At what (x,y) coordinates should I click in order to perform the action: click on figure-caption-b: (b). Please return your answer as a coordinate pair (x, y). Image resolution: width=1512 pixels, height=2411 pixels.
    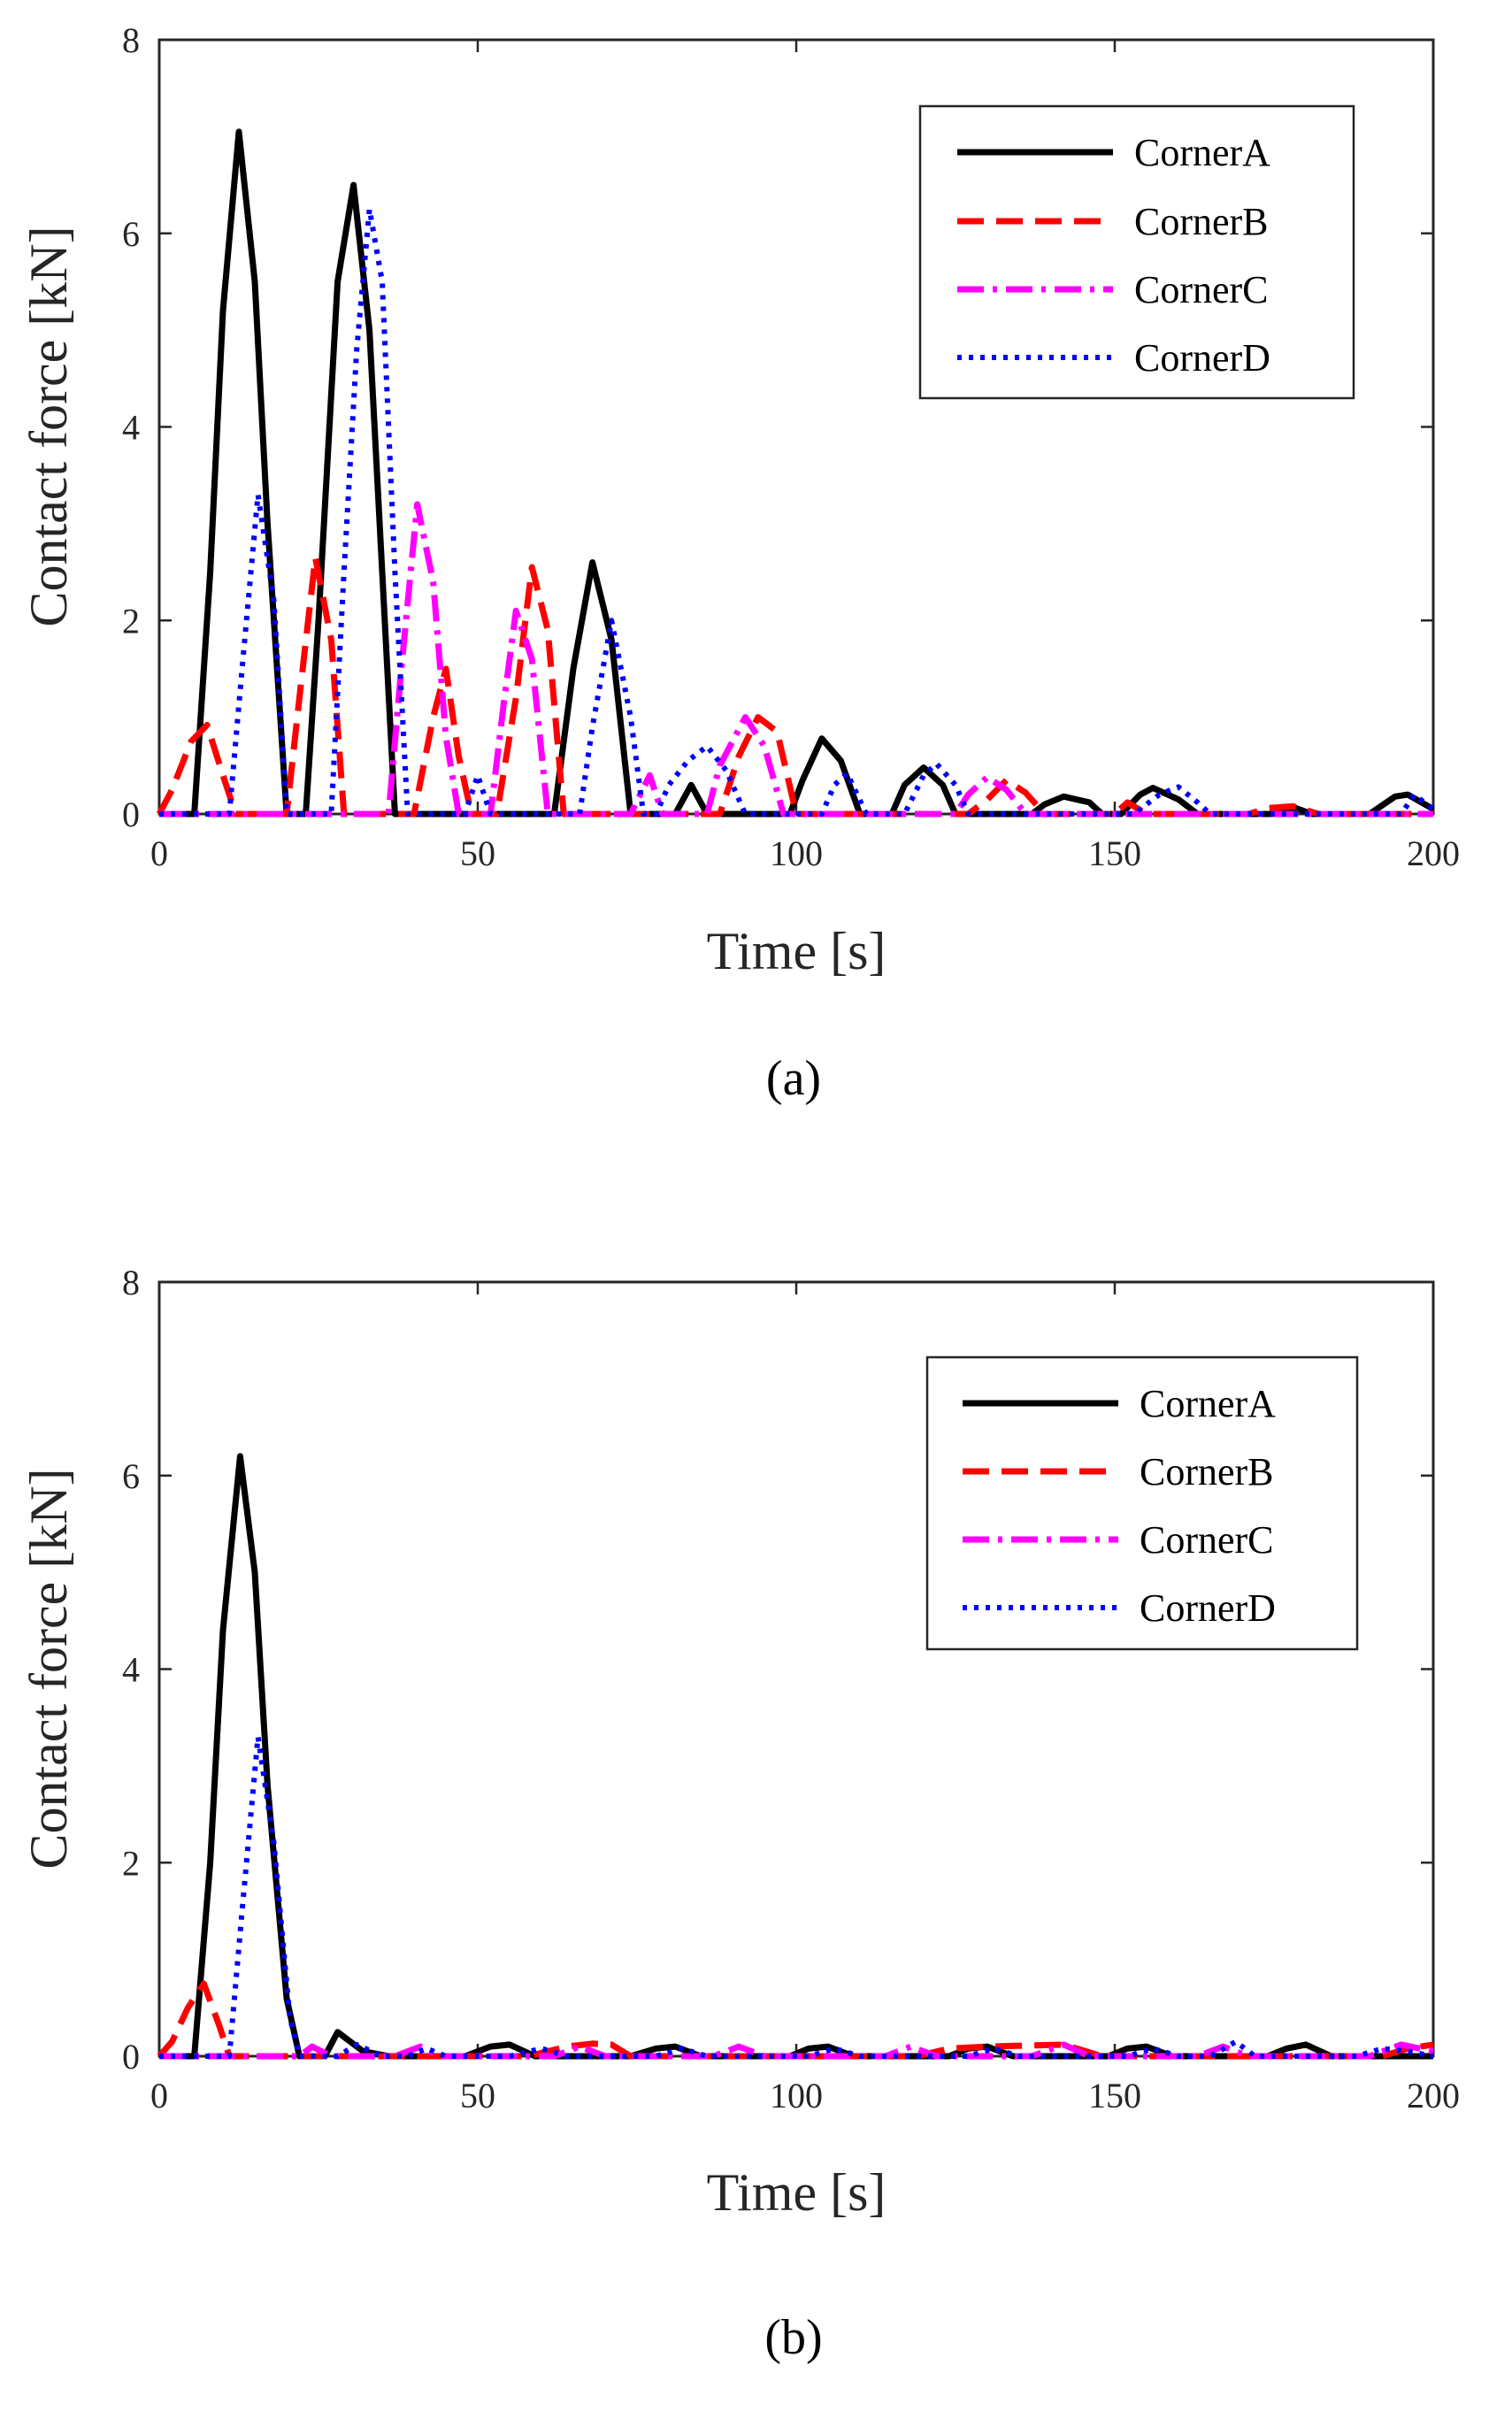
    Looking at the image, I should click on (793, 2337).